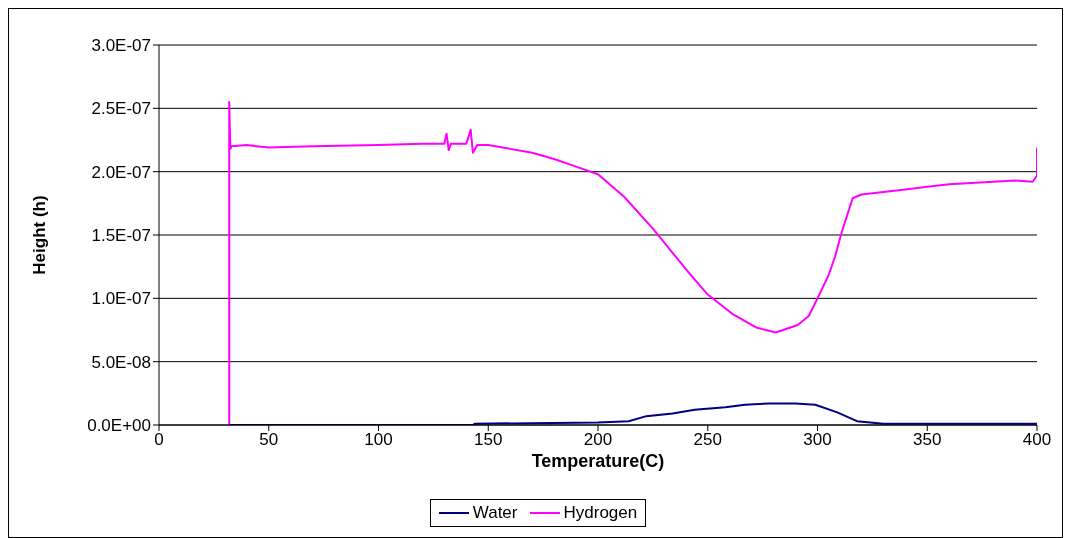 The image size is (1071, 538). I want to click on x-tick-label: 300, so click(817, 440).